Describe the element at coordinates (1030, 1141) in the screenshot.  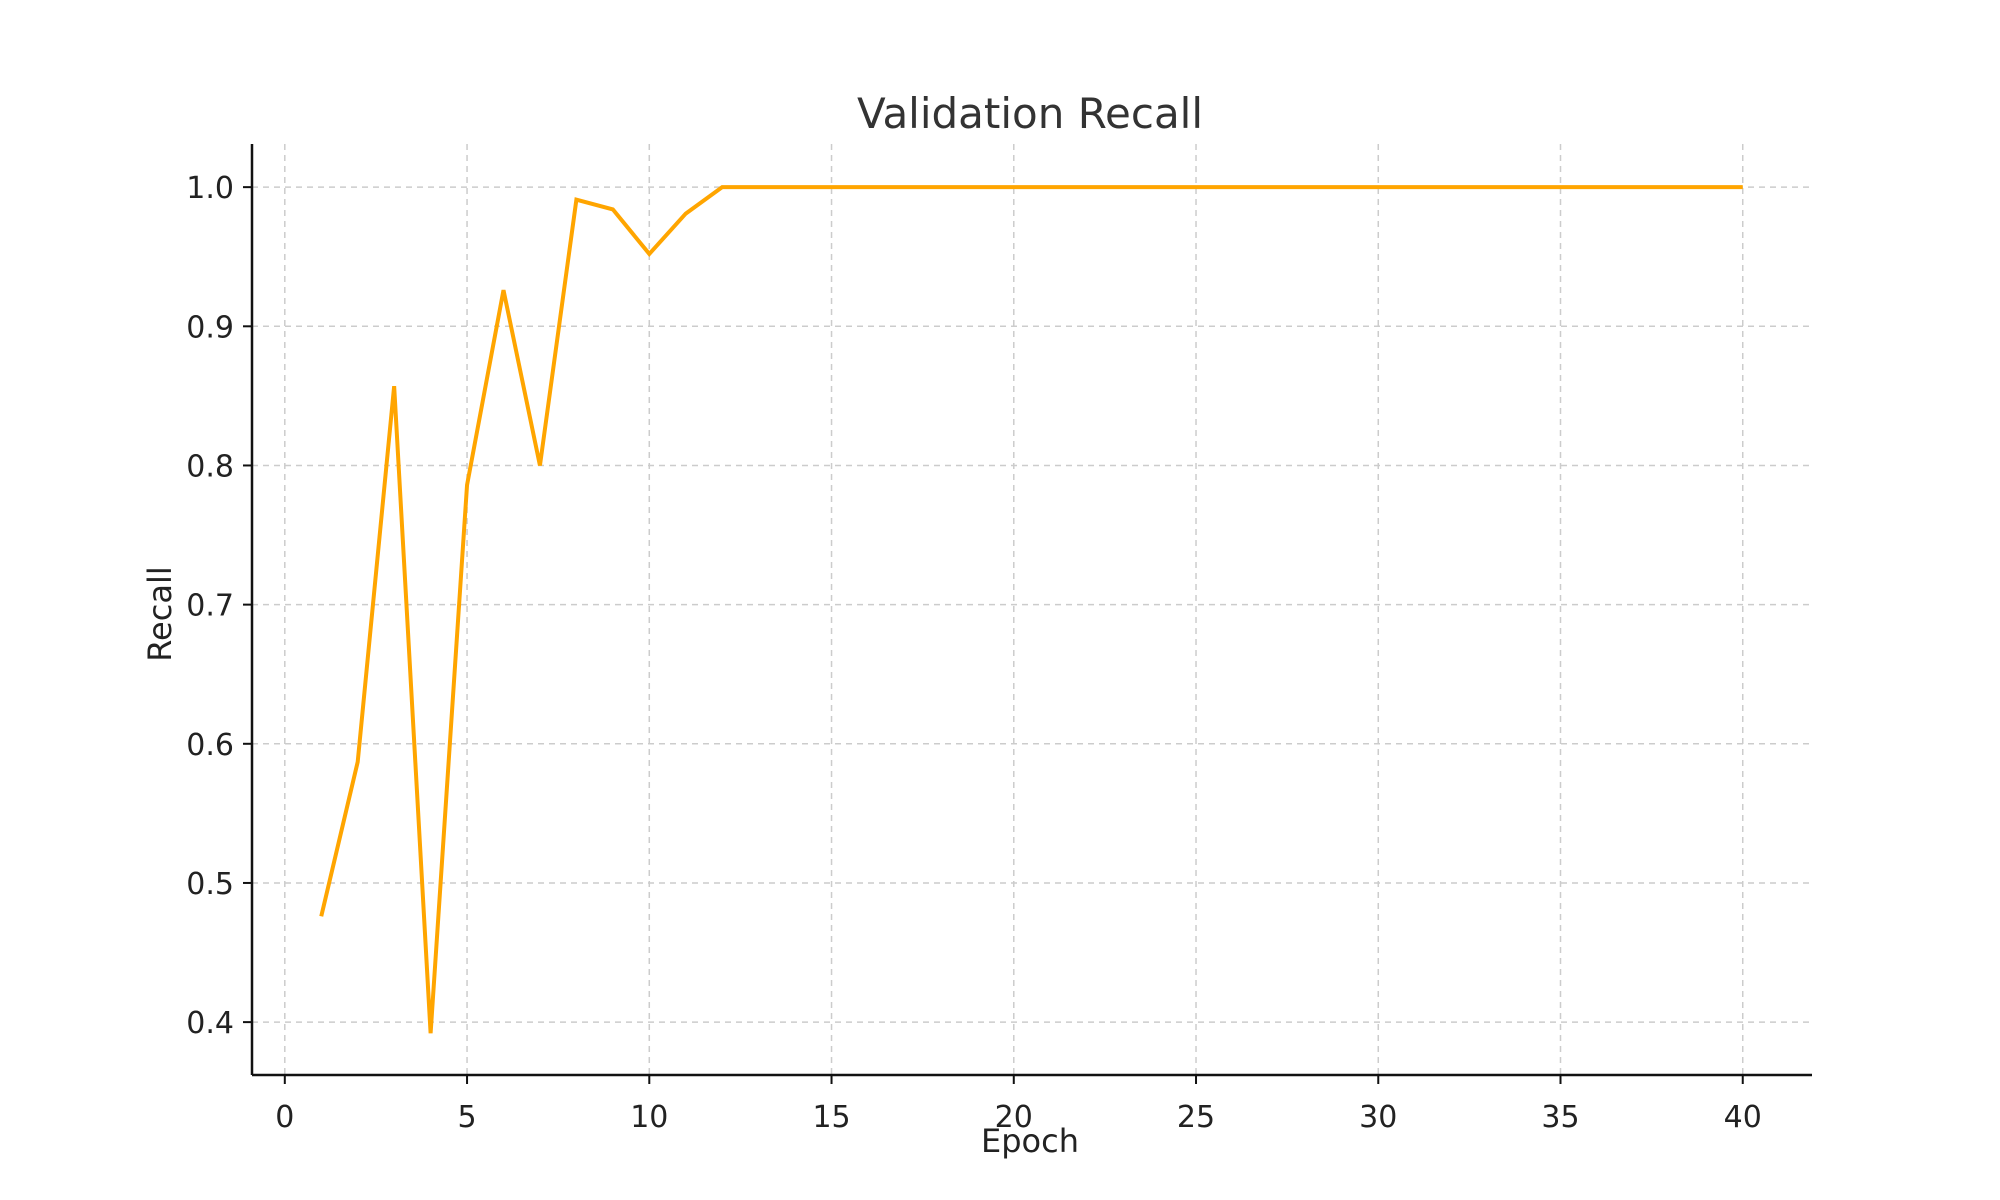
I see `x-axis-label: Epoch` at that location.